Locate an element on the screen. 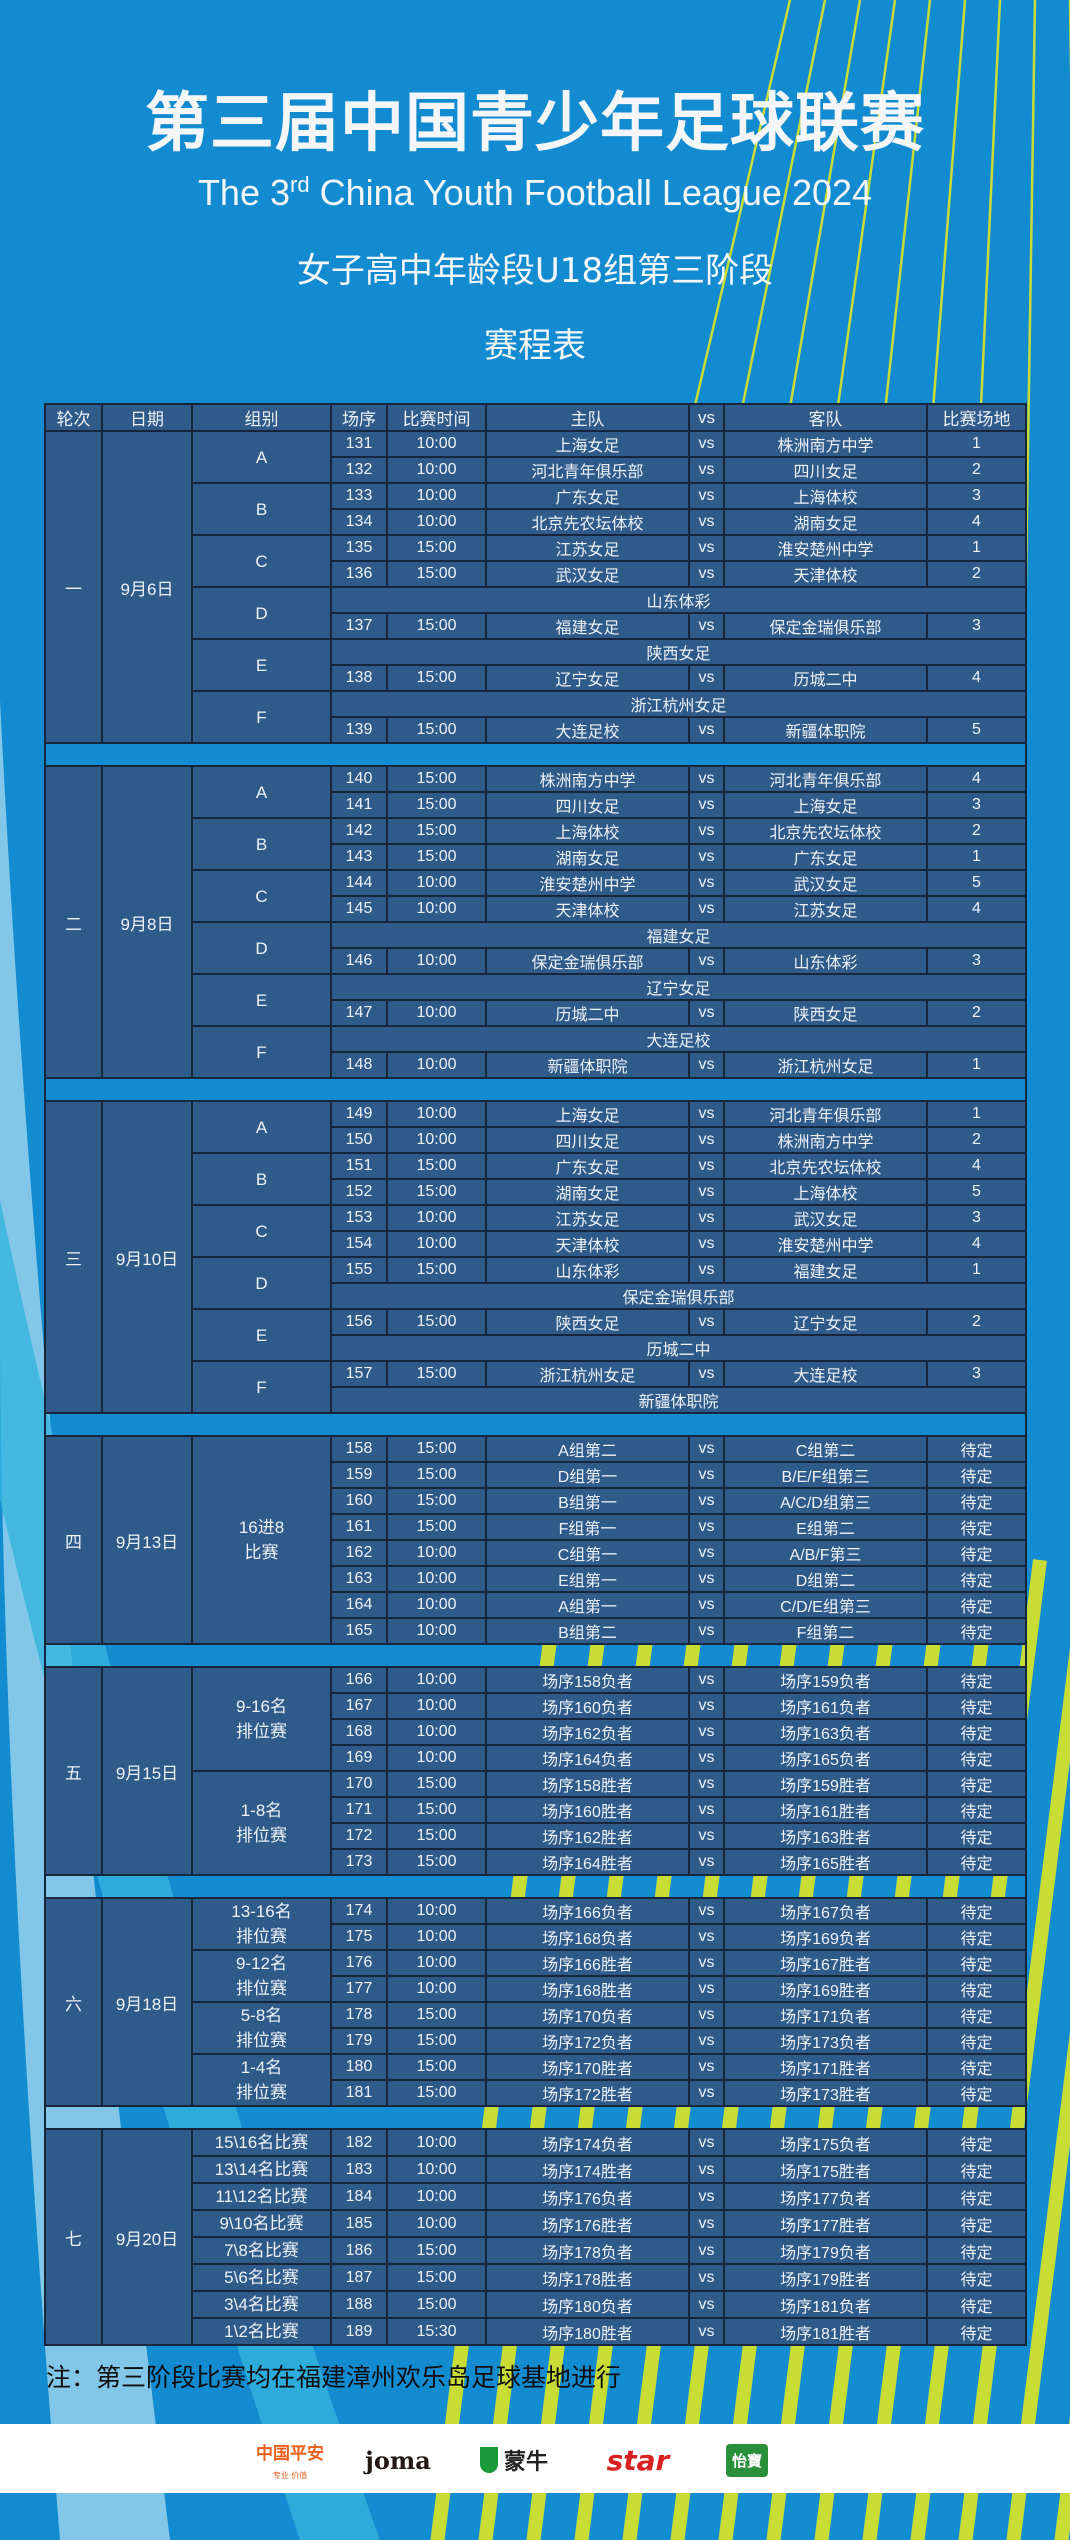 The height and width of the screenshot is (2540, 1070). home-team: B组第二 is located at coordinates (587, 1631).